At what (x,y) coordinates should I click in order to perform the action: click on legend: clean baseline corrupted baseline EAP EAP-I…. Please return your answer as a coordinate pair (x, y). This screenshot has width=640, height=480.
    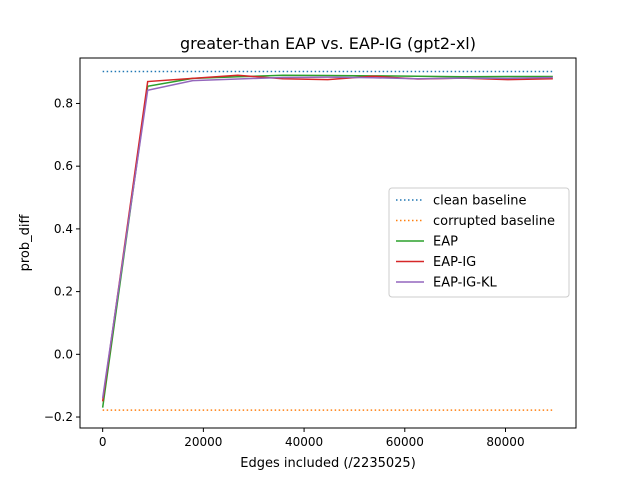
    Looking at the image, I should click on (479, 242).